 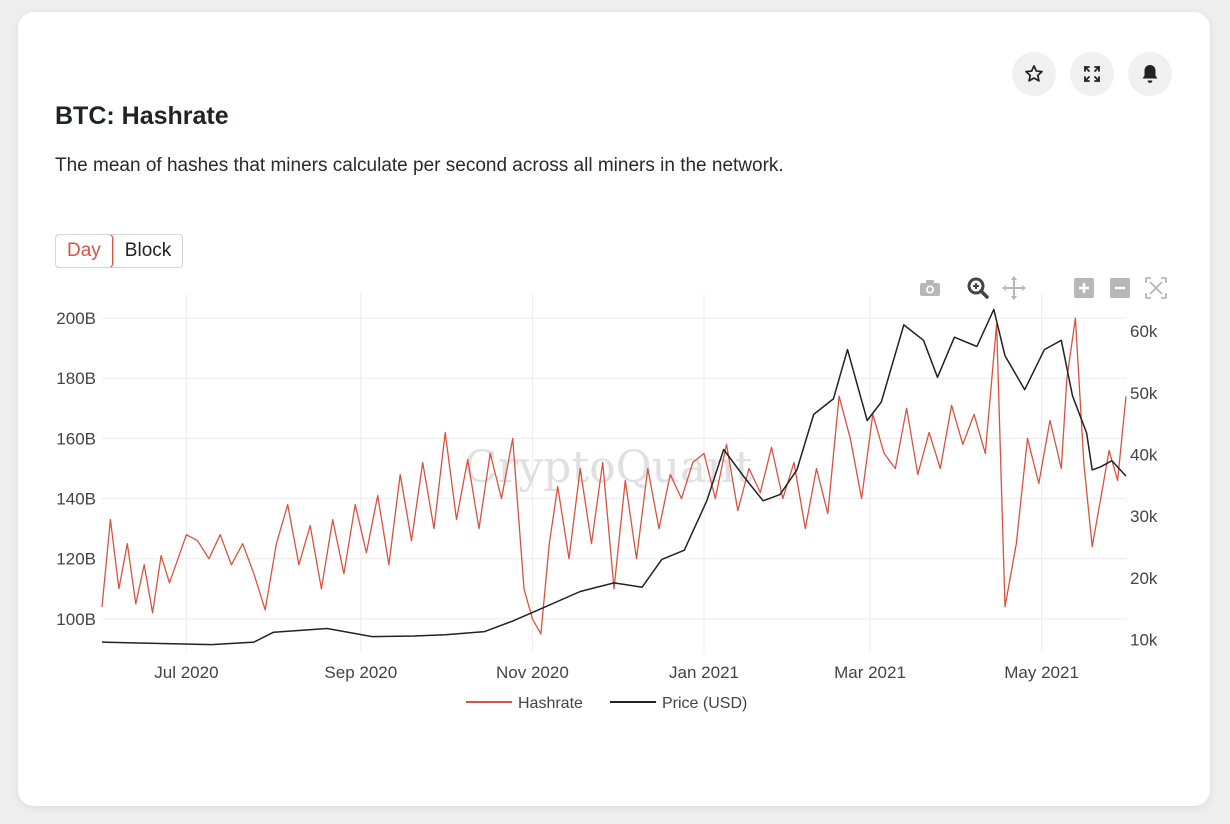 I want to click on toggle-day-button: Day, so click(x=84, y=251).